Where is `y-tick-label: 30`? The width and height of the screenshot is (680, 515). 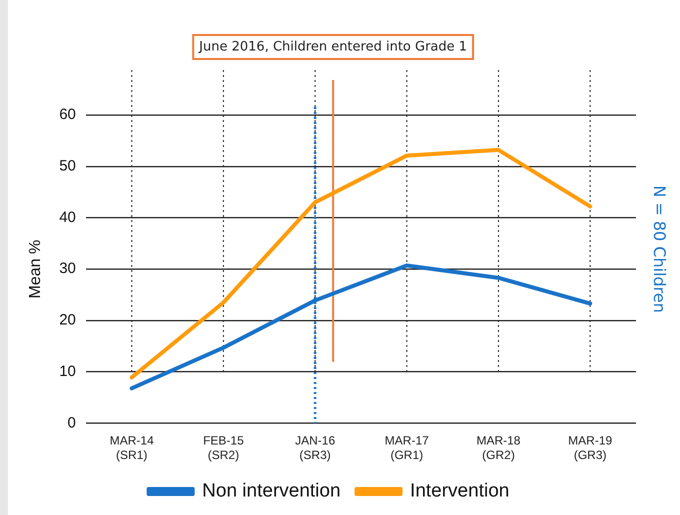 y-tick-label: 30 is located at coordinates (67, 269).